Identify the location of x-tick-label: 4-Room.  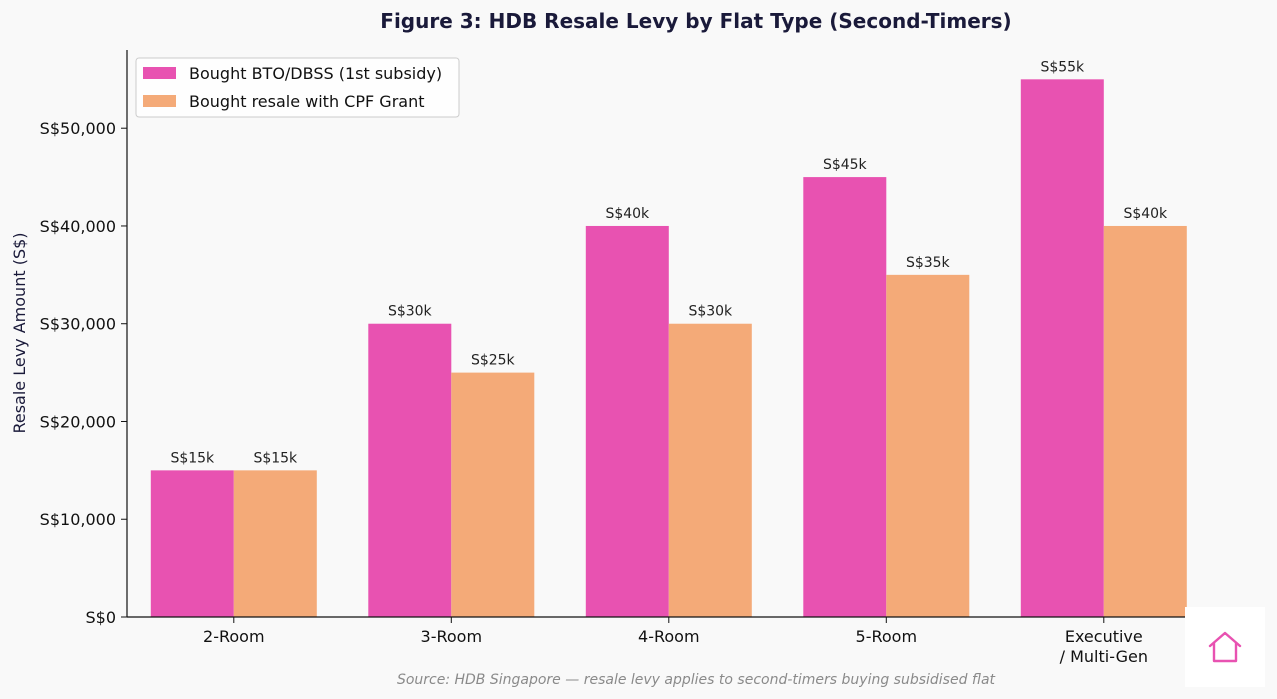
(669, 636).